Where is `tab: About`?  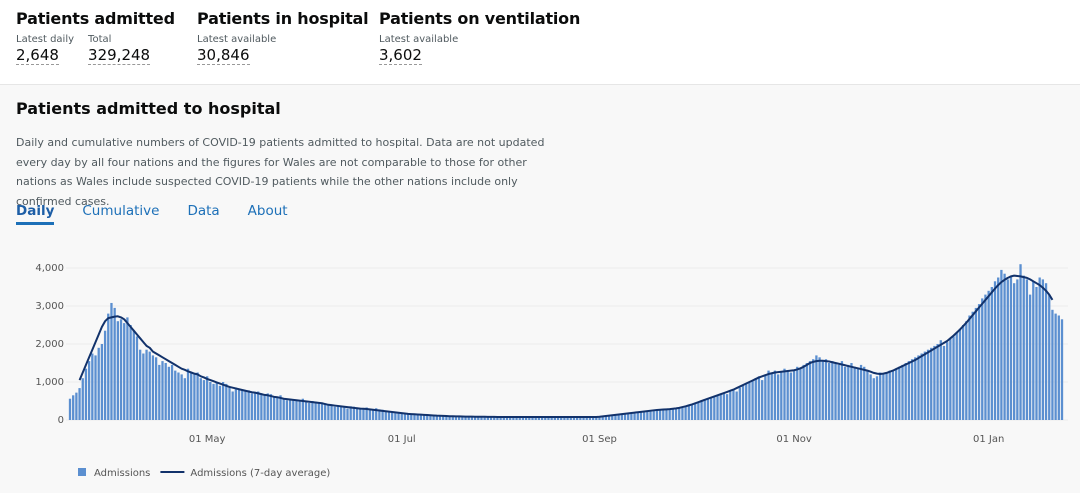 tab: About is located at coordinates (267, 211).